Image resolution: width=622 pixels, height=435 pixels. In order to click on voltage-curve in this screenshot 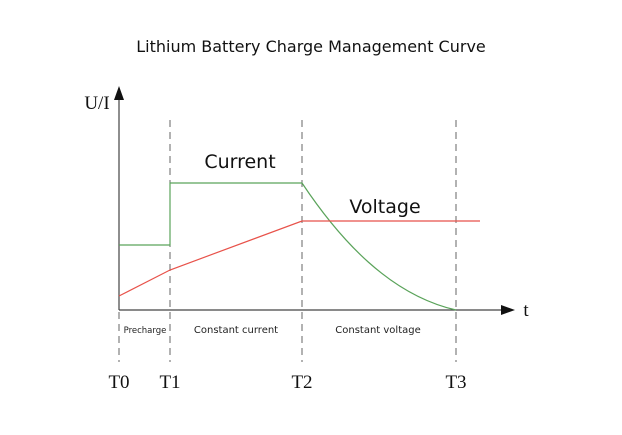, I will do `click(299, 258)`.